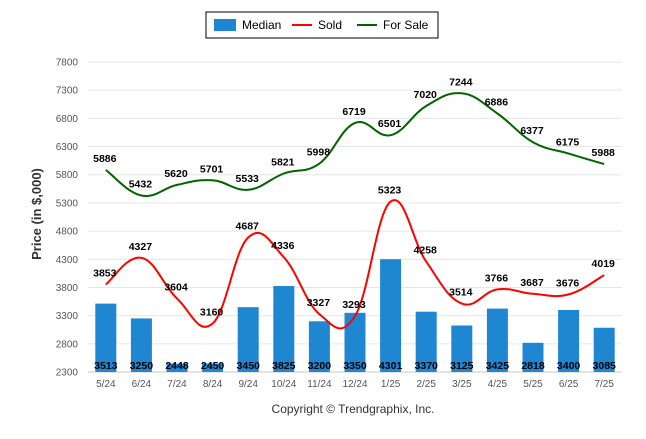  Describe the element at coordinates (248, 384) in the screenshot. I see `x-tick-label: 9/24` at that location.